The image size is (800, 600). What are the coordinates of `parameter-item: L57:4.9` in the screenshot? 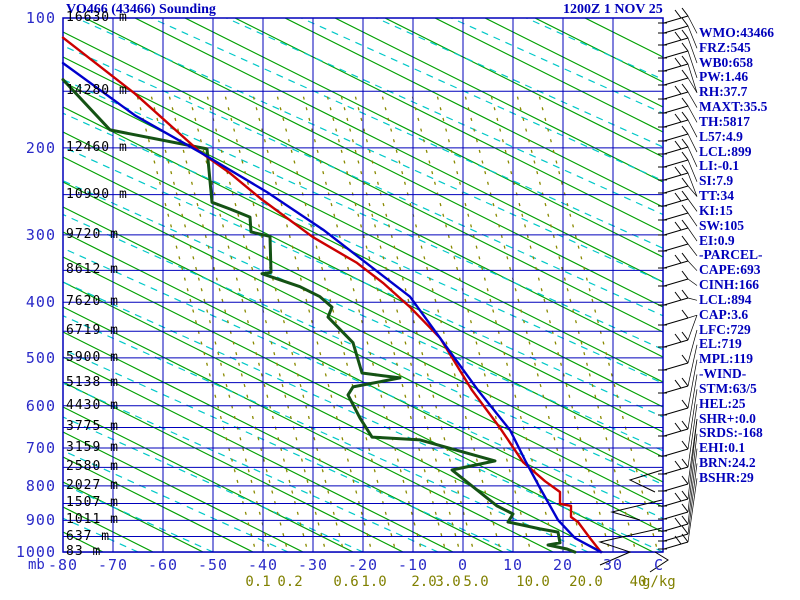 It's located at (721, 136).